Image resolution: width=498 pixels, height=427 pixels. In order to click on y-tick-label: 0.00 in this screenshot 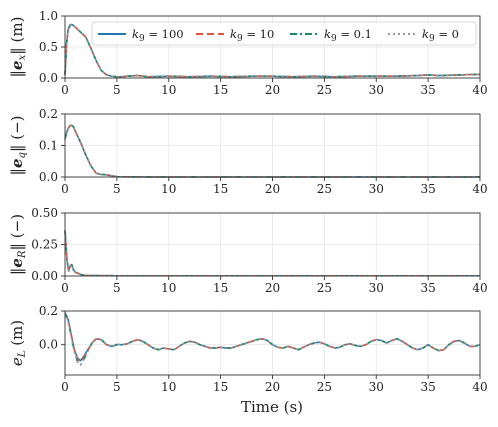, I will do `click(44, 276)`.